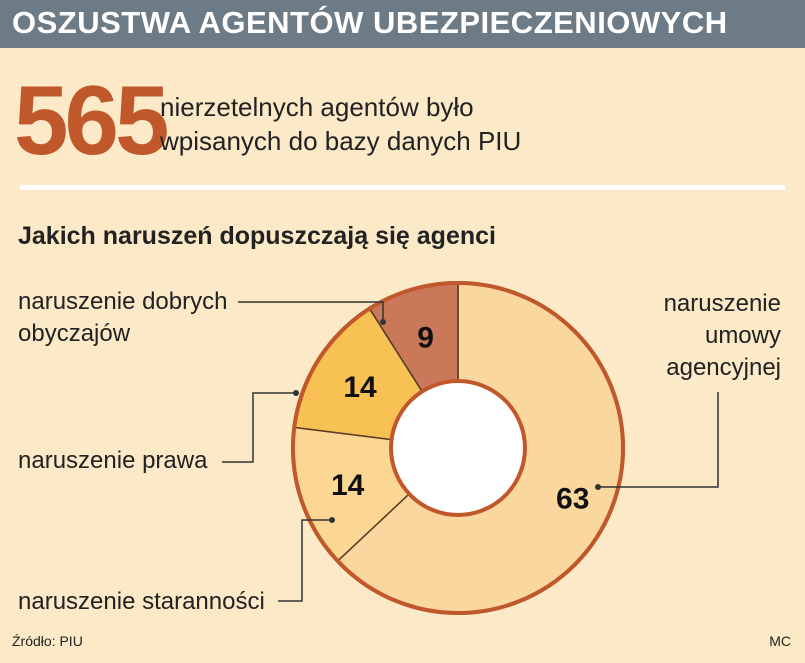  I want to click on donut-hole, so click(458, 448).